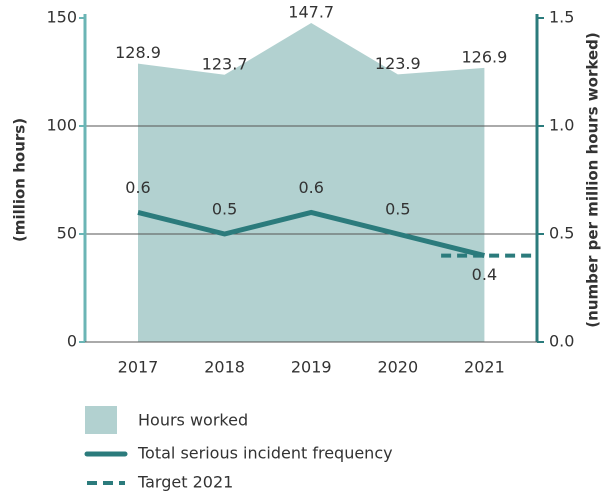  Describe the element at coordinates (61, 17) in the screenshot. I see `y-tick-label: 150` at that location.